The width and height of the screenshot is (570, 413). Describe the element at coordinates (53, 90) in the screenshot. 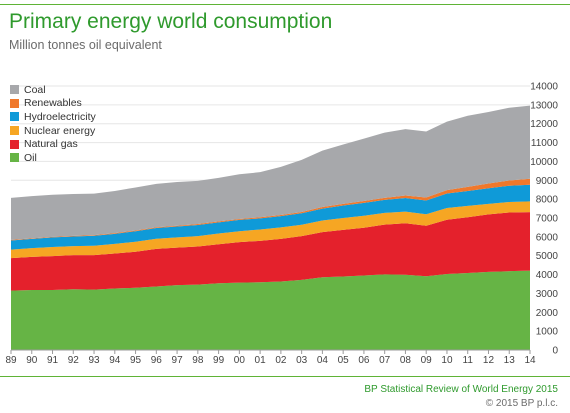

I see `legend-item-coal: Coal` at that location.